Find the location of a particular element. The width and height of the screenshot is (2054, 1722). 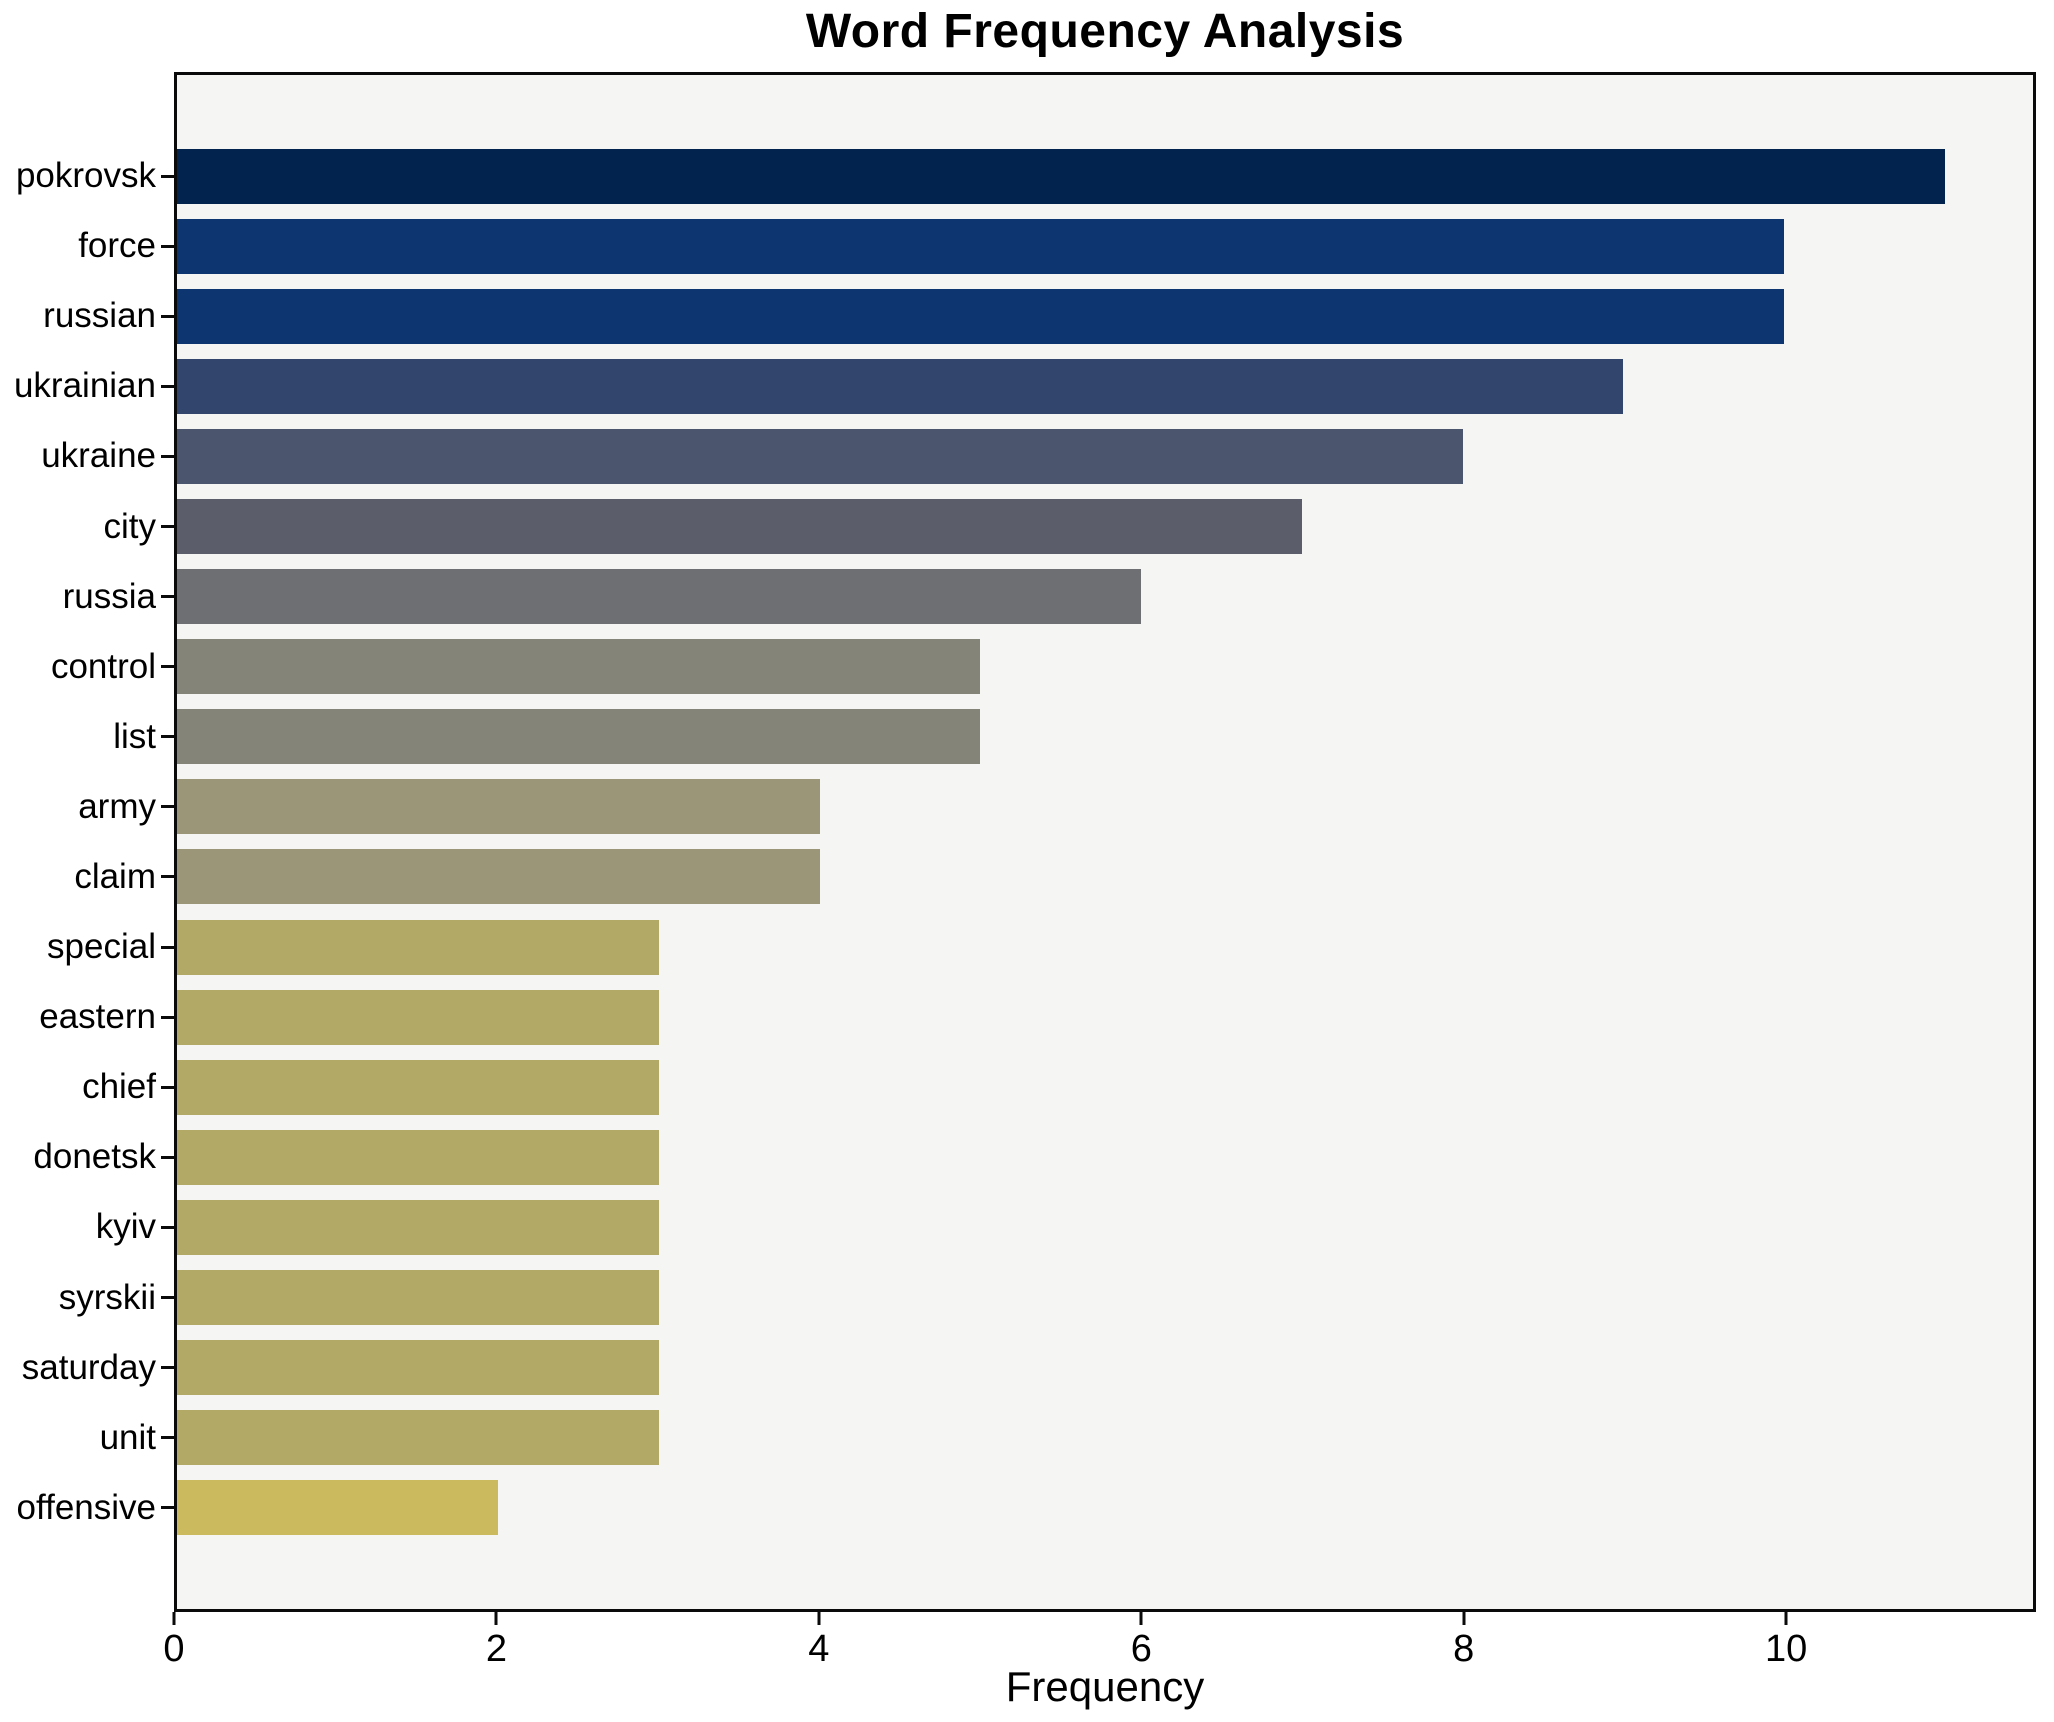

y-axis-tick-marks is located at coordinates (167, 842).